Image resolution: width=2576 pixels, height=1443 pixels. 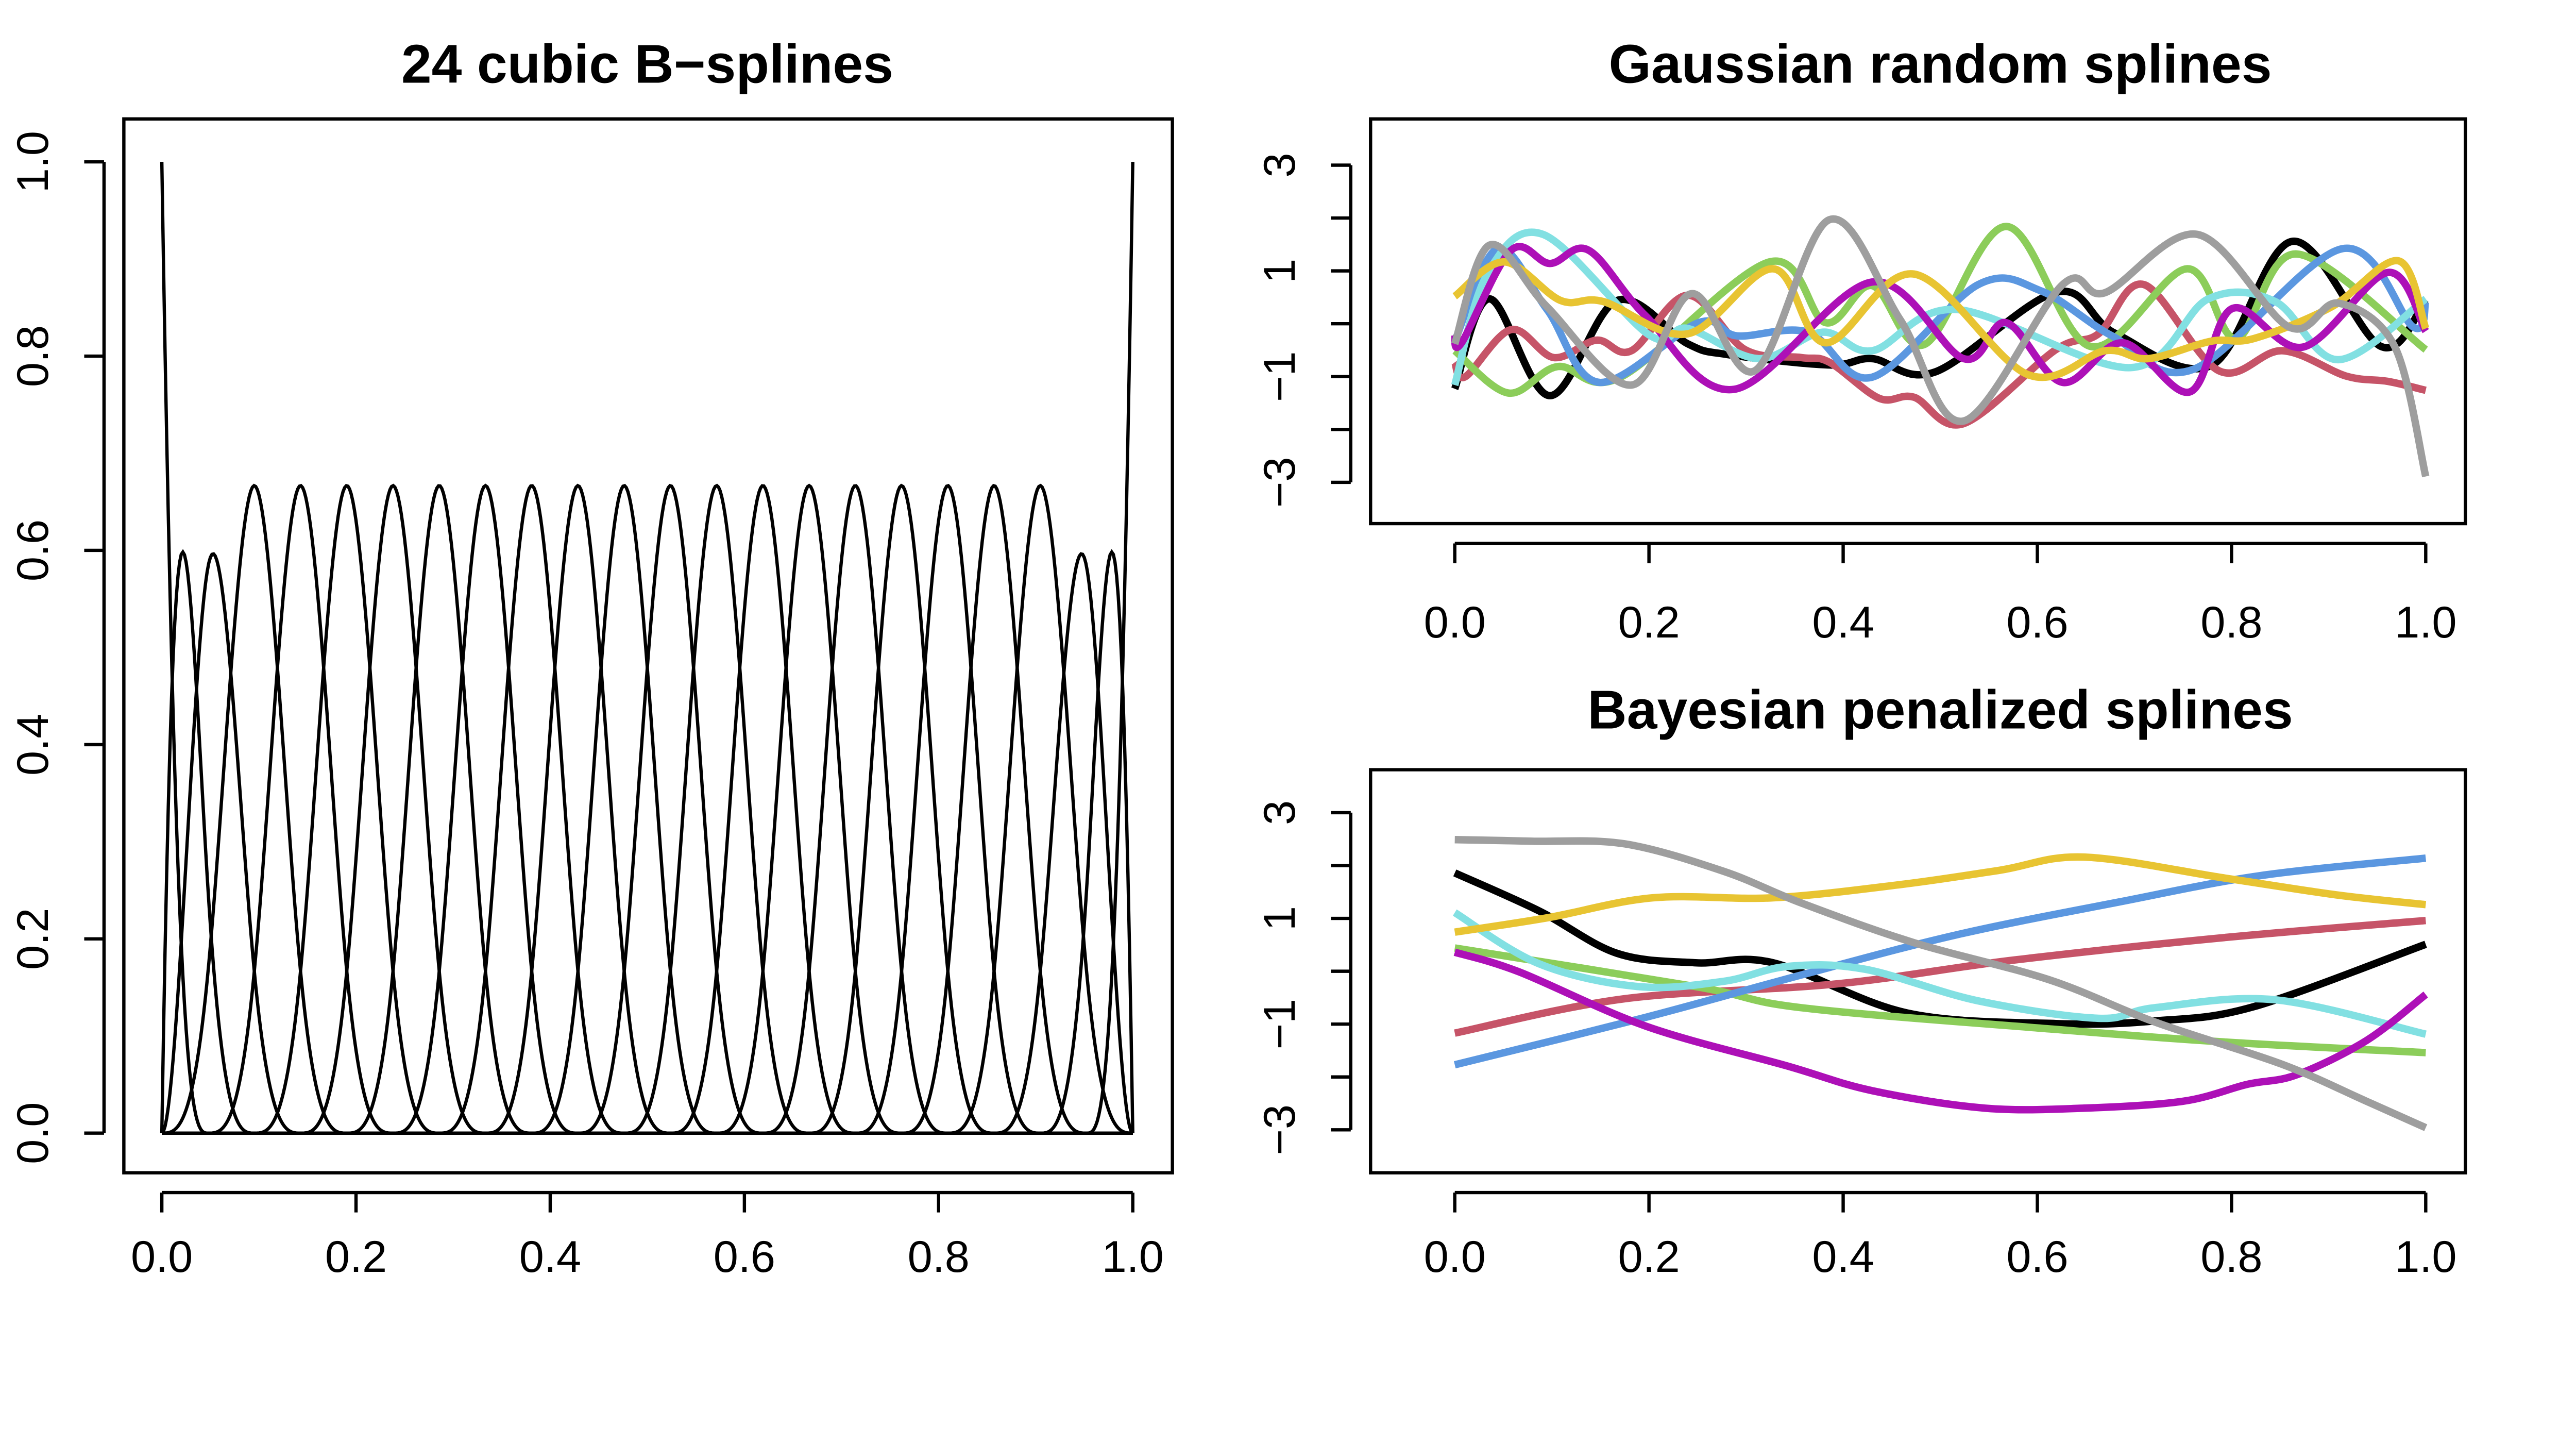 I want to click on spline-curve-yellow, so click(x=1940, y=894).